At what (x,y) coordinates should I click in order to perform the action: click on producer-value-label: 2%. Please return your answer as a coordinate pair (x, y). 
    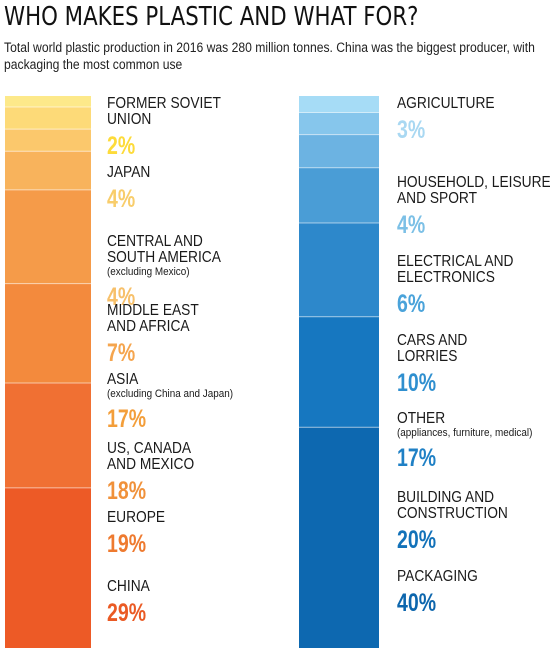
    Looking at the image, I should click on (121, 146).